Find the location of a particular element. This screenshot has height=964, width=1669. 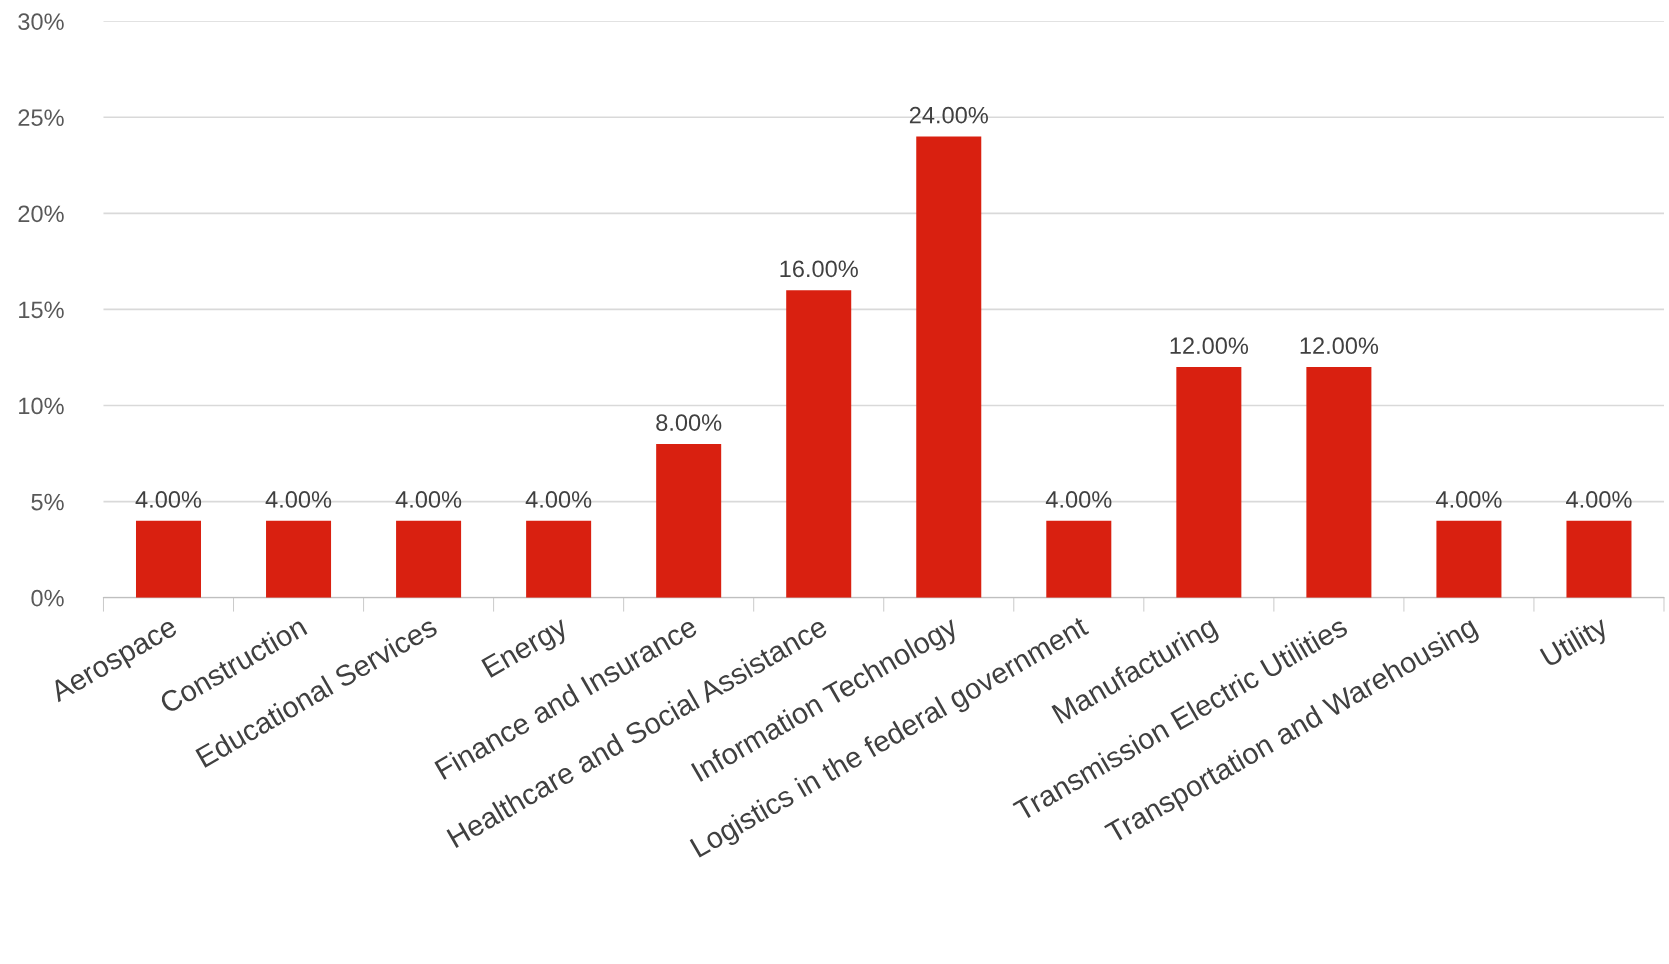

x-tick-label: Utility is located at coordinates (1576, 643).